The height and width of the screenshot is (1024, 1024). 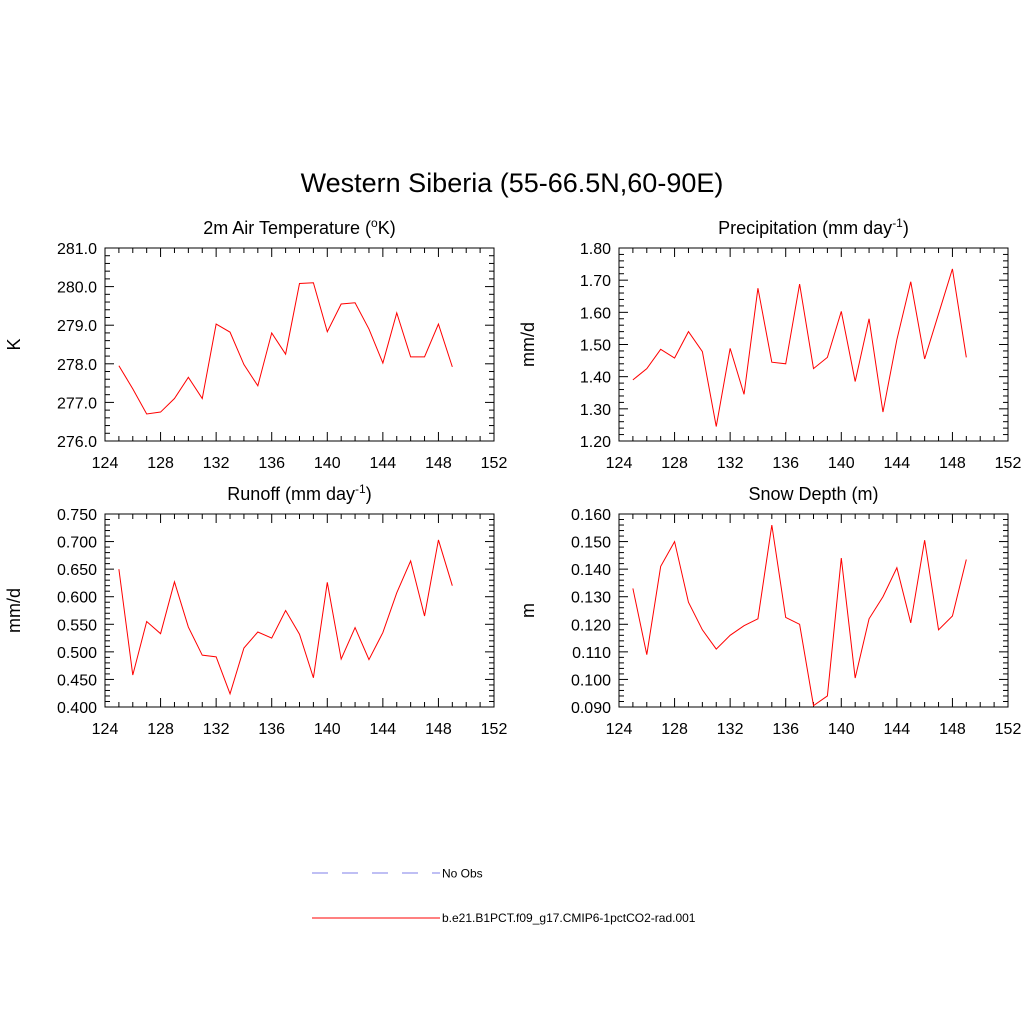 What do you see at coordinates (595, 442) in the screenshot?
I see `y-tick-label: 1.20` at bounding box center [595, 442].